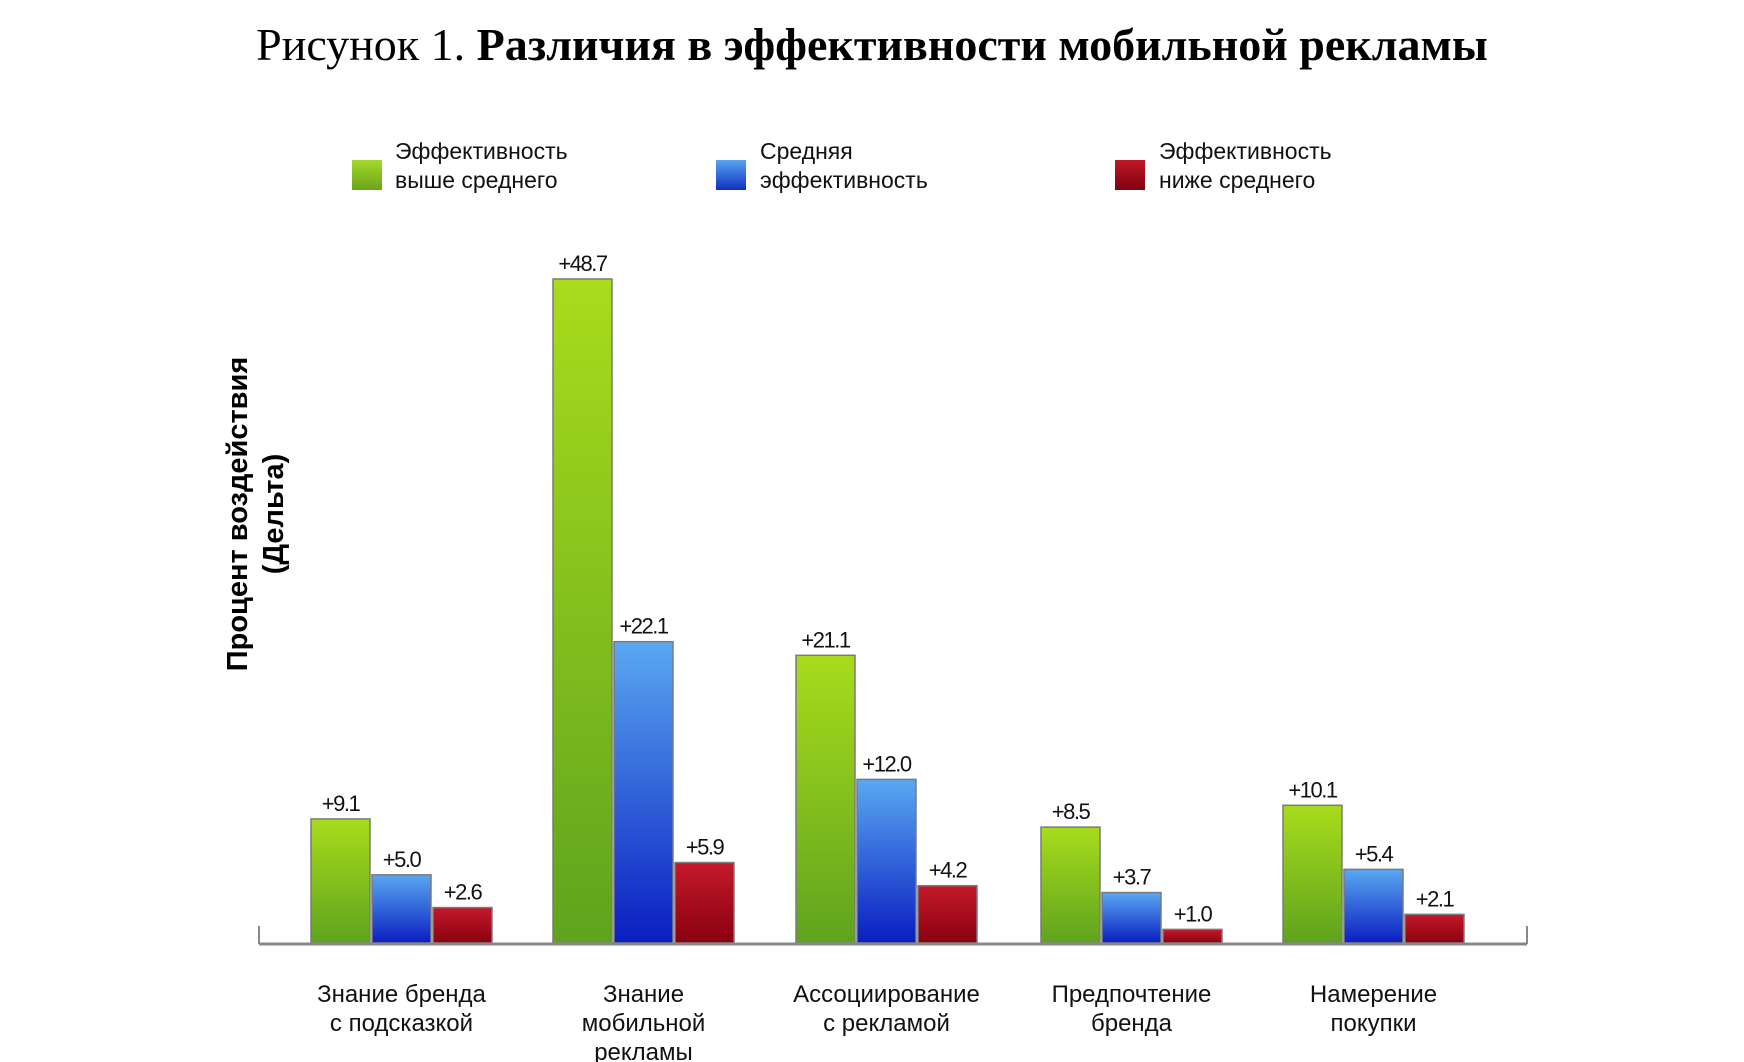  Describe the element at coordinates (401, 1023) in the screenshot. I see `x-tick-label-line: с подсказкой` at that location.